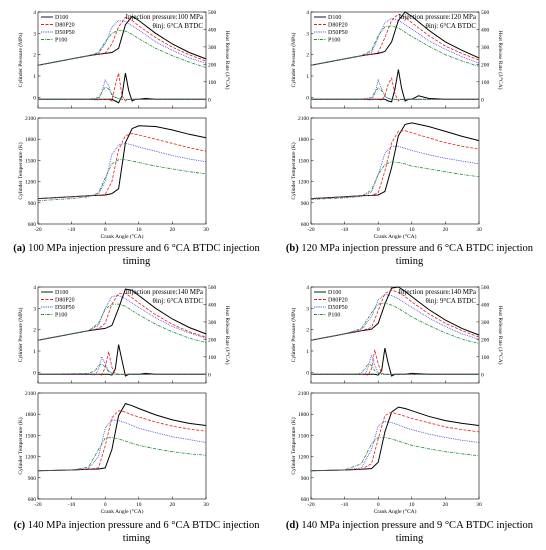 The width and height of the screenshot is (546, 550). Describe the element at coordinates (178, 26) in the screenshot. I see `injection-timing-annotation: θinj: 6°CA BTDC` at that location.